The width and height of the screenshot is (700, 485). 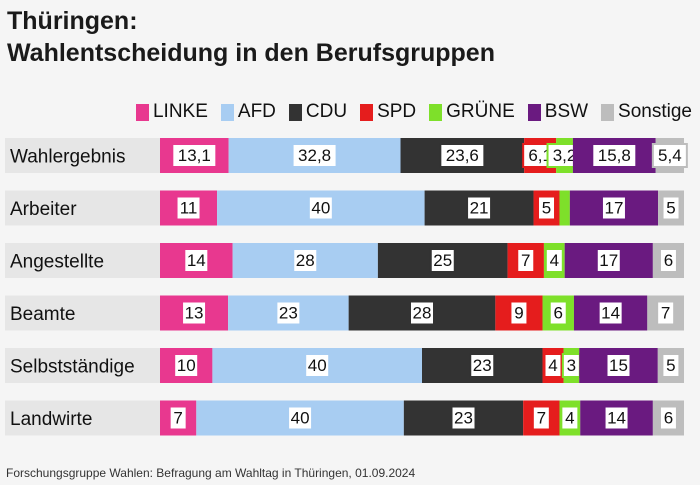 What do you see at coordinates (42, 314) in the screenshot?
I see `category-label: Beamte` at bounding box center [42, 314].